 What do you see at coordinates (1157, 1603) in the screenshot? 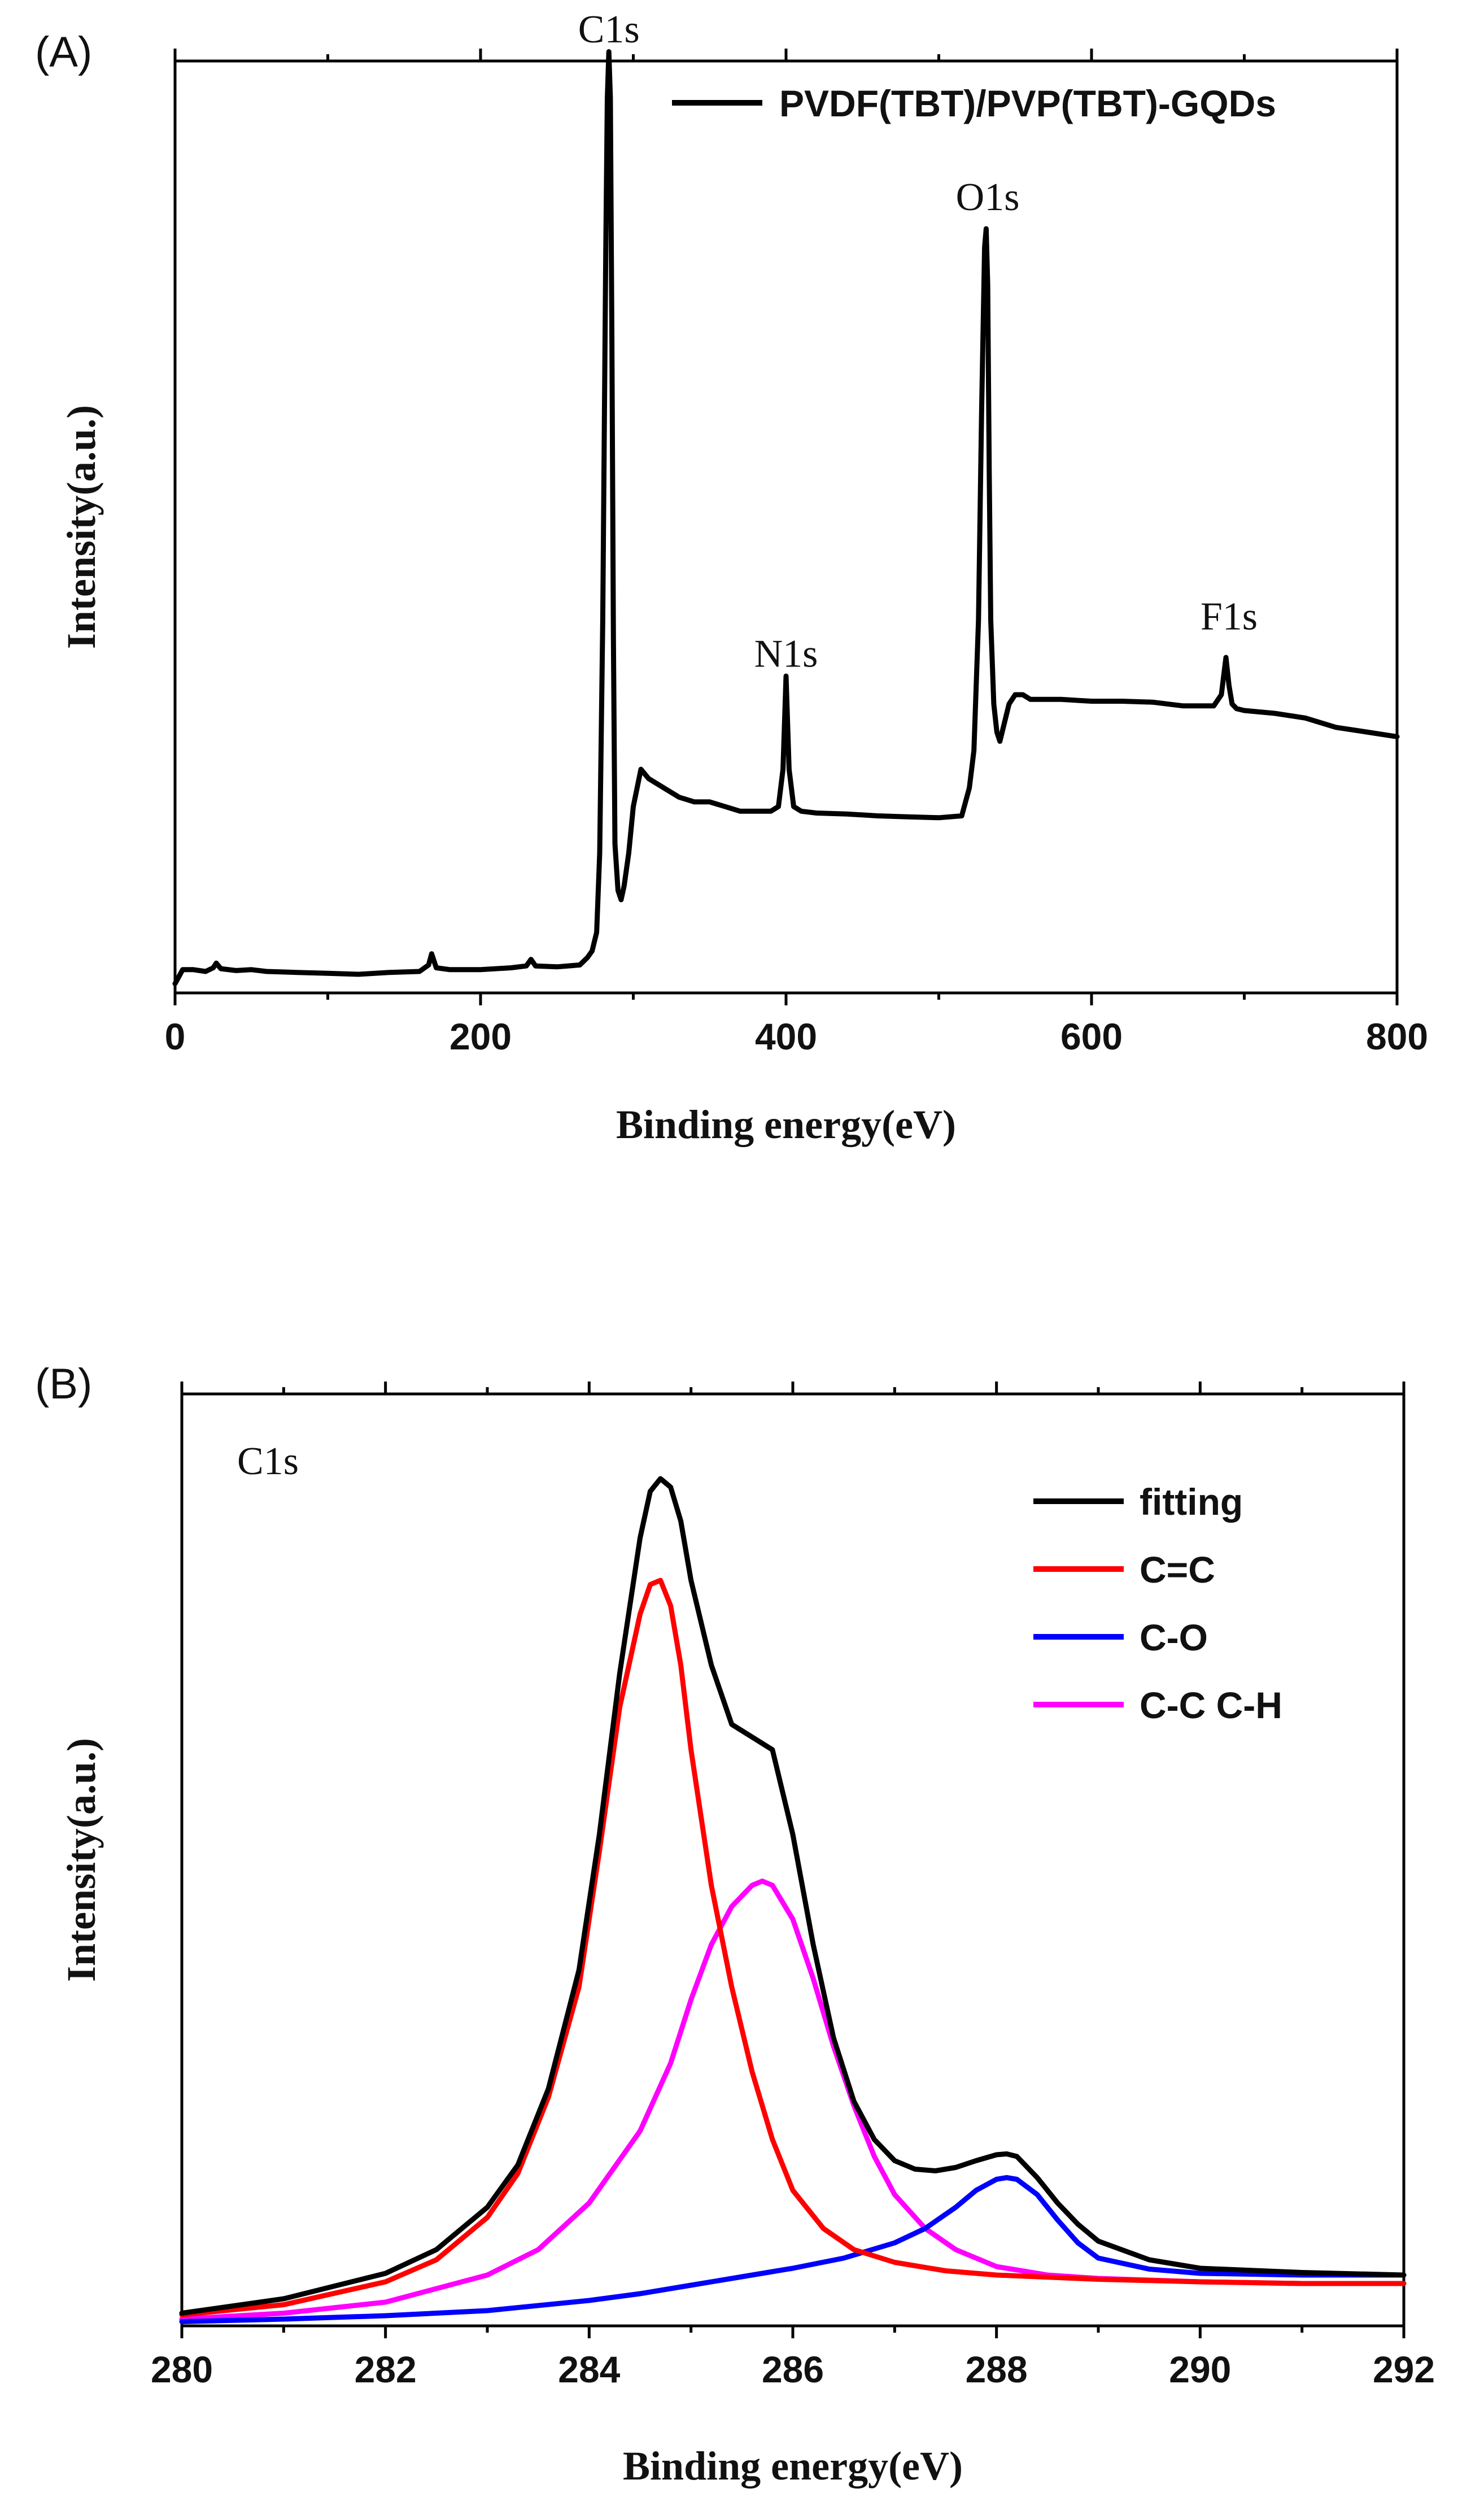
I see `panel-b-legend: fitting C=C C-O C-C C-H` at bounding box center [1157, 1603].